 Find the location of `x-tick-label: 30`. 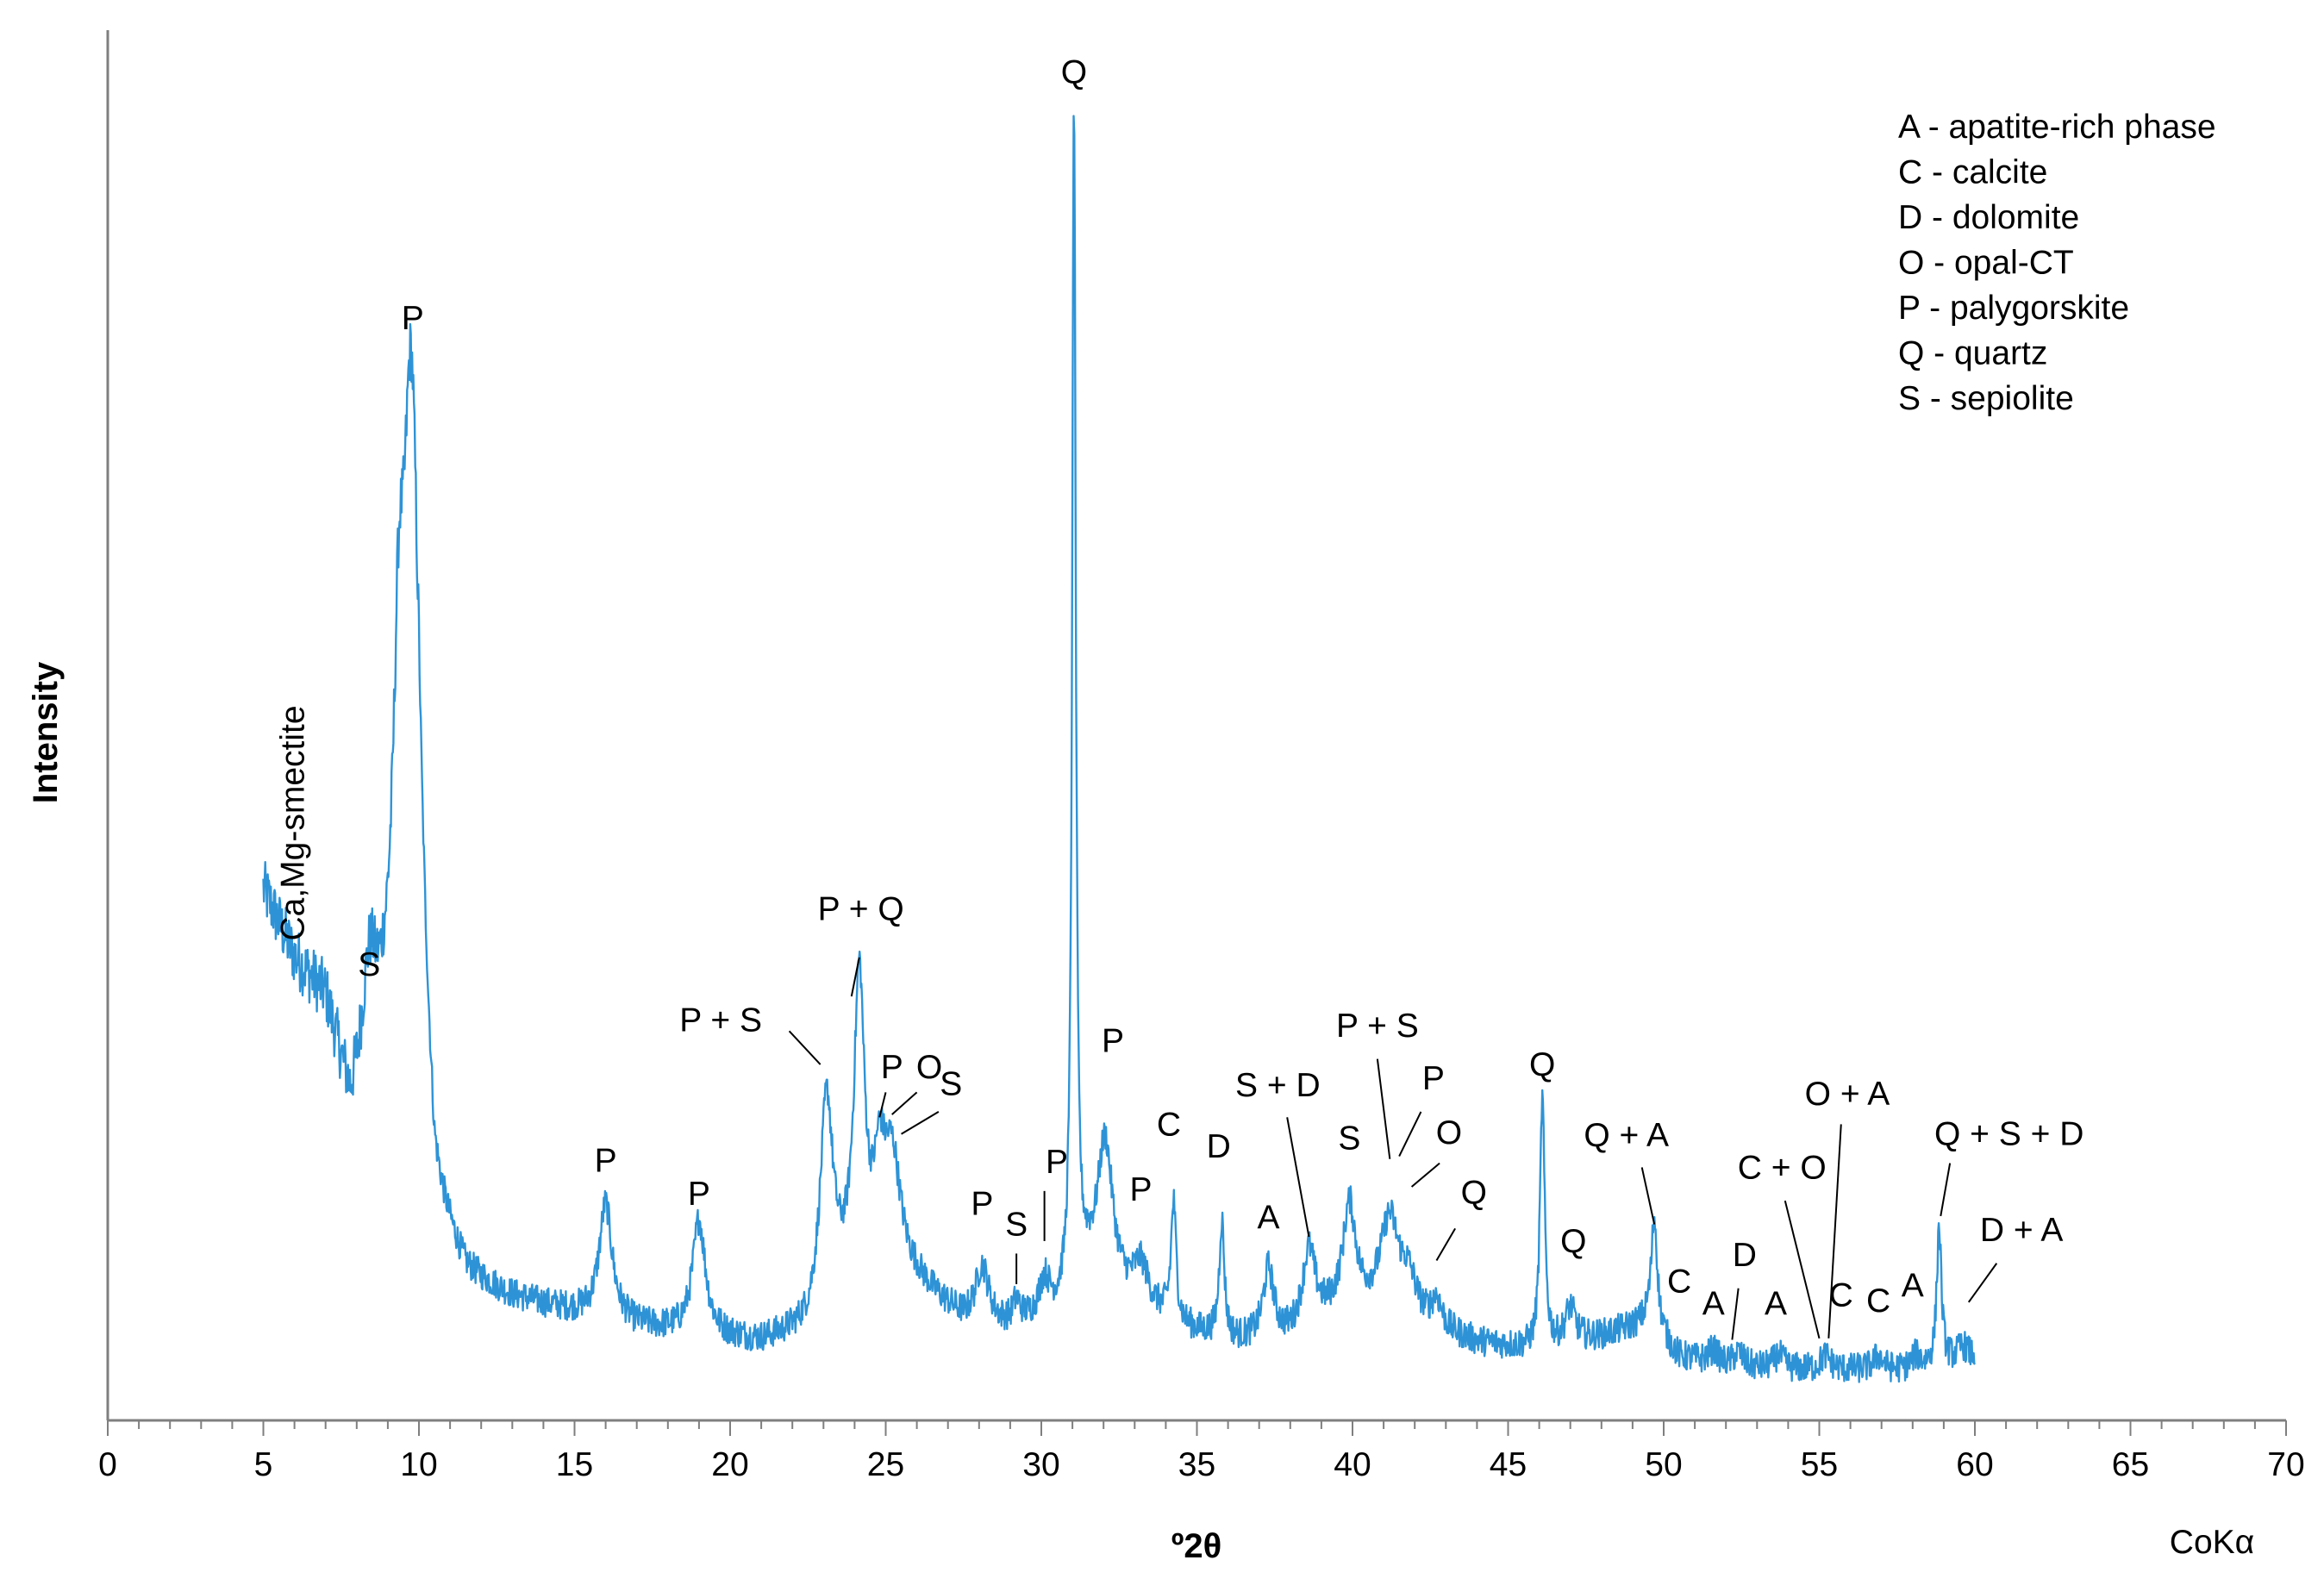

x-tick-label: 30 is located at coordinates (1040, 1464).